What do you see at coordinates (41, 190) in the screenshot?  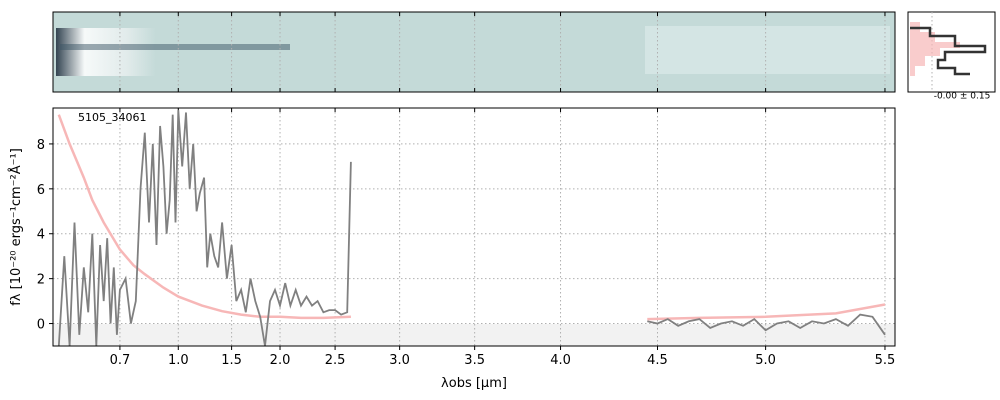 I see `y-tick-label: 6` at bounding box center [41, 190].